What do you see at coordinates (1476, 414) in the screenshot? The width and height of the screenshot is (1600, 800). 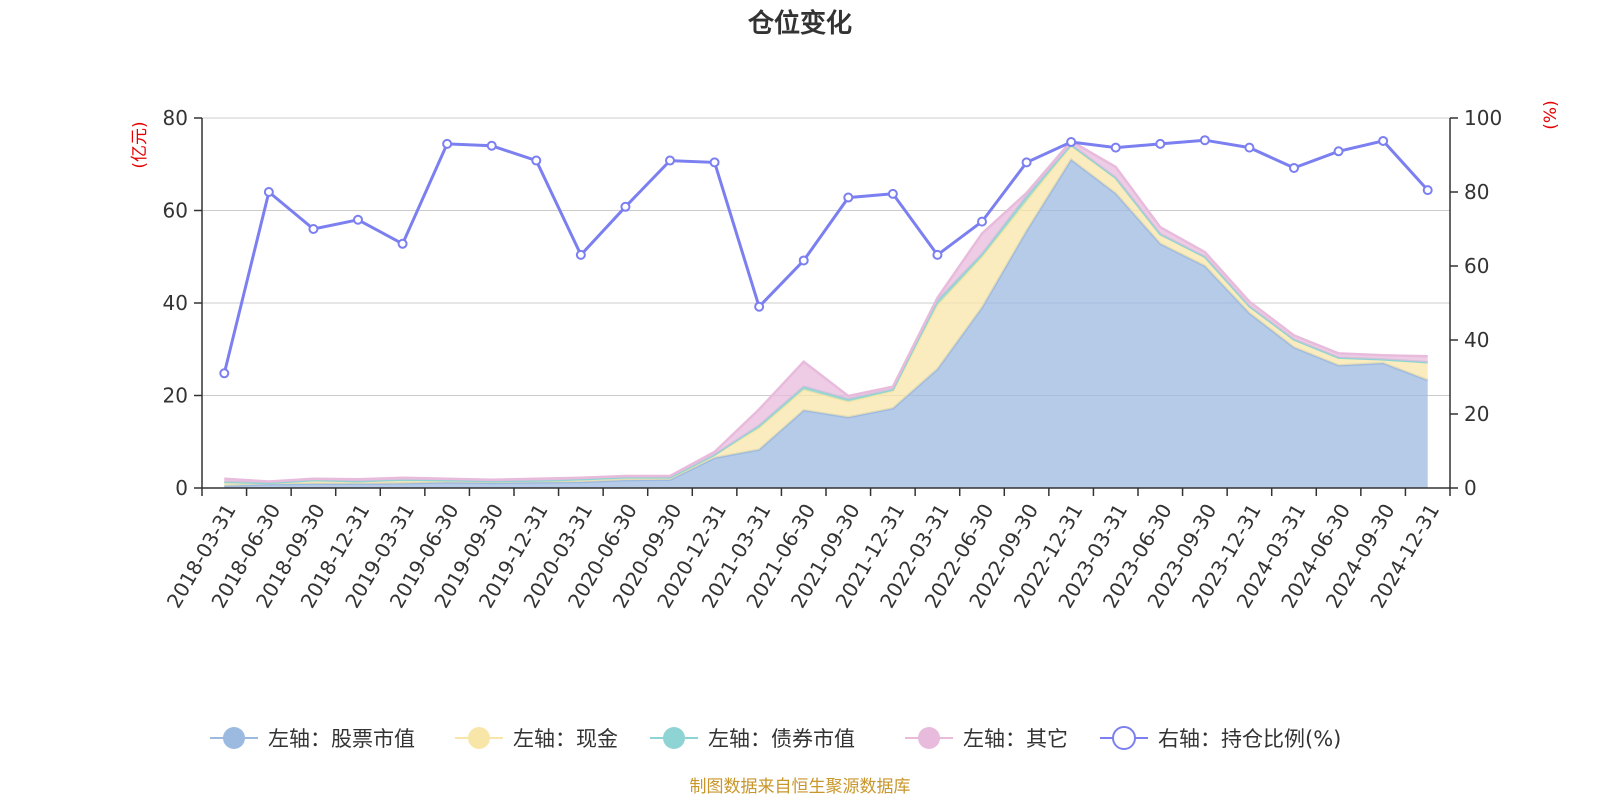 I see `right-axis-tick-label: 20` at bounding box center [1476, 414].